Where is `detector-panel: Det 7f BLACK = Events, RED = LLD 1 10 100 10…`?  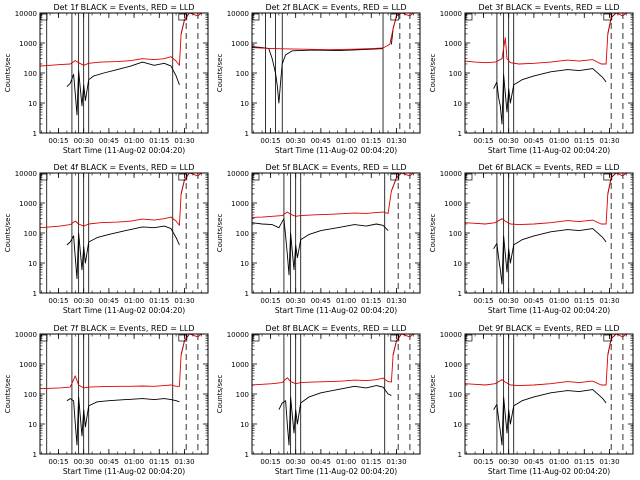
detector-panel: Det 7f BLACK = Events, RED = LLD 1 10 100 10… is located at coordinates (106, 400).